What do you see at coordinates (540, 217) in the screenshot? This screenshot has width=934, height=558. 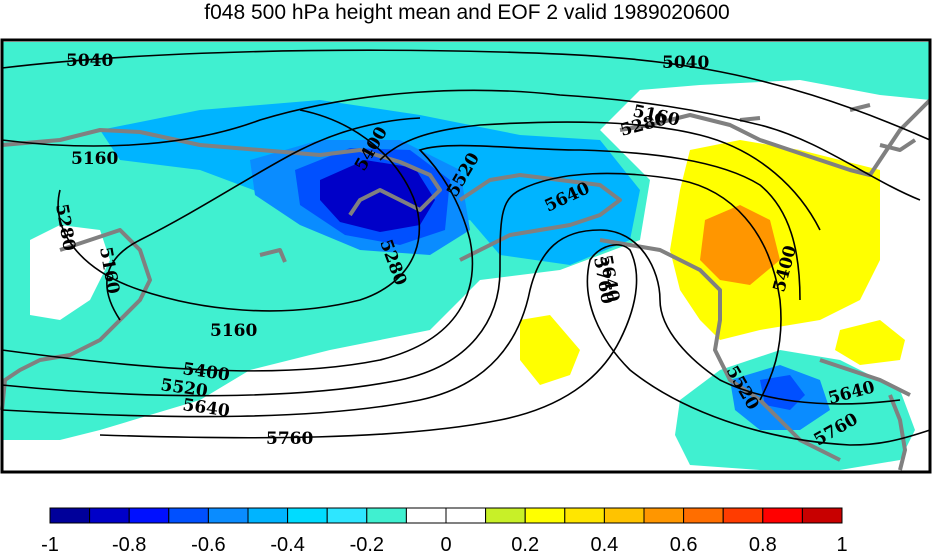 I see `coastline-arctic` at bounding box center [540, 217].